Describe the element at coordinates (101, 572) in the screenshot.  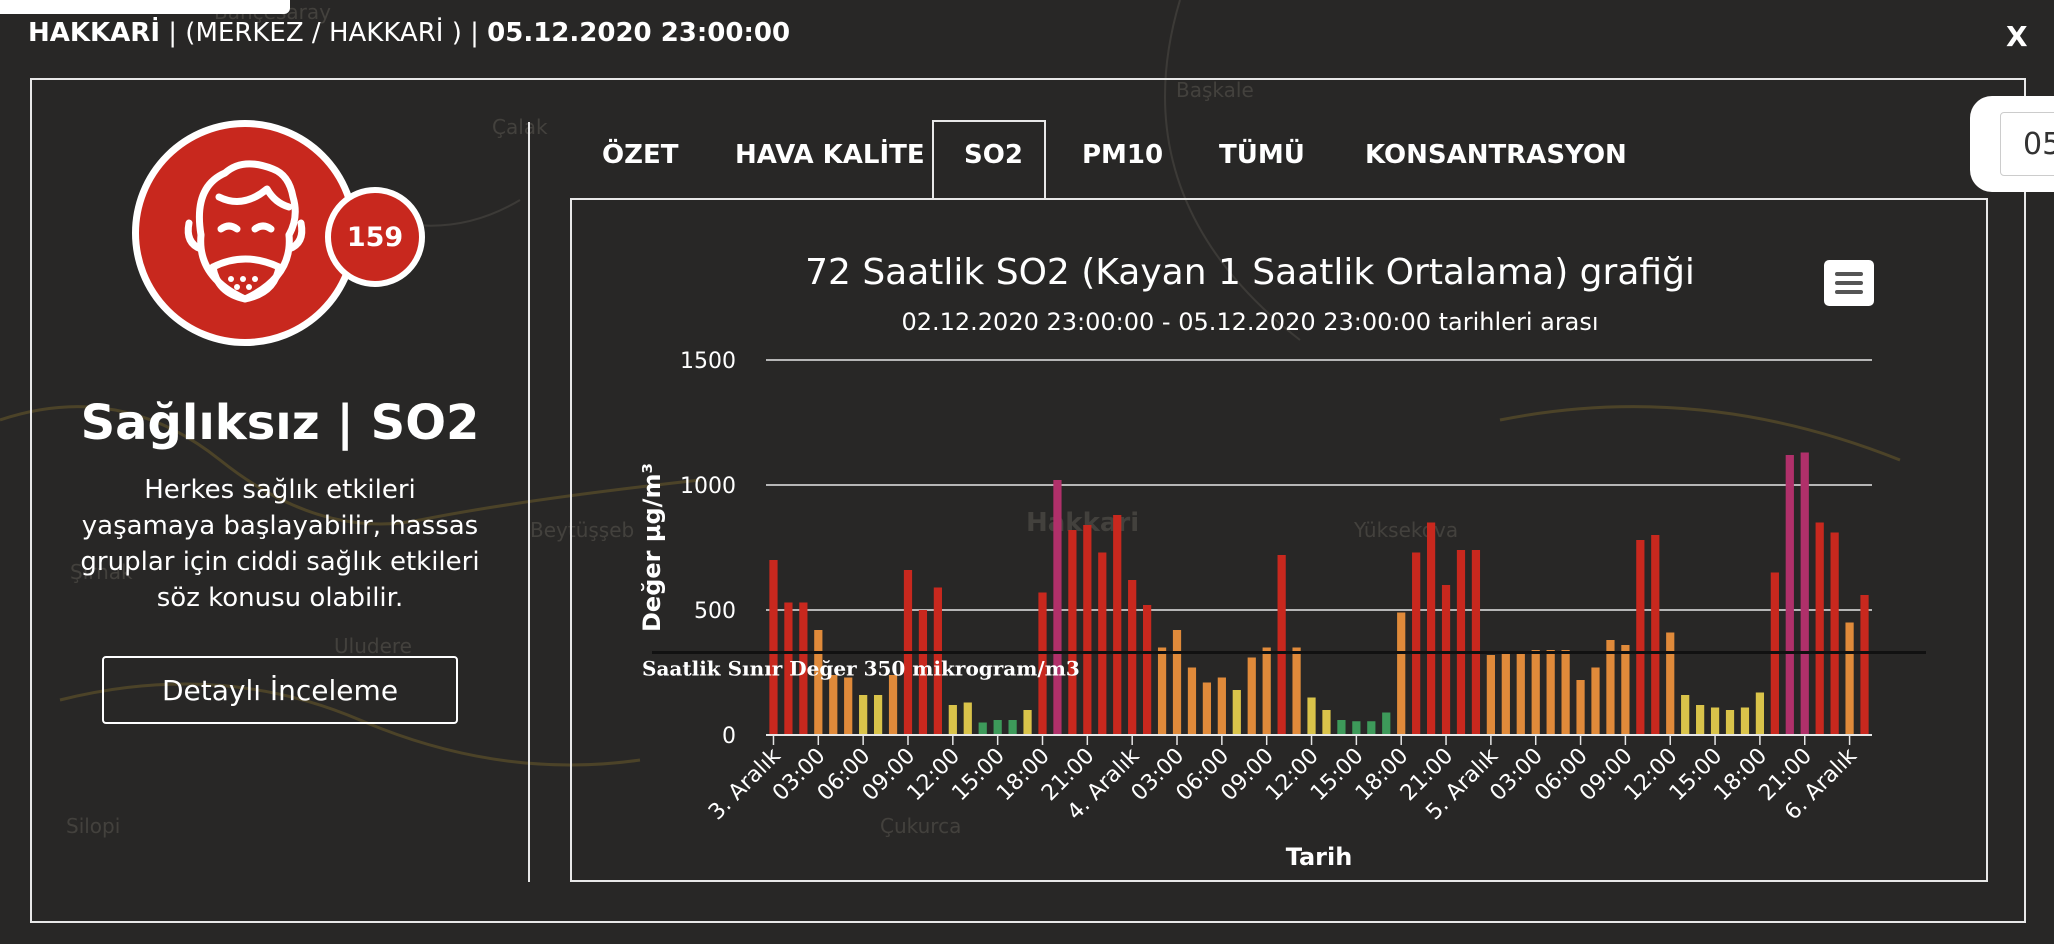
I see `map-label-sirnak: Şırnak` at that location.